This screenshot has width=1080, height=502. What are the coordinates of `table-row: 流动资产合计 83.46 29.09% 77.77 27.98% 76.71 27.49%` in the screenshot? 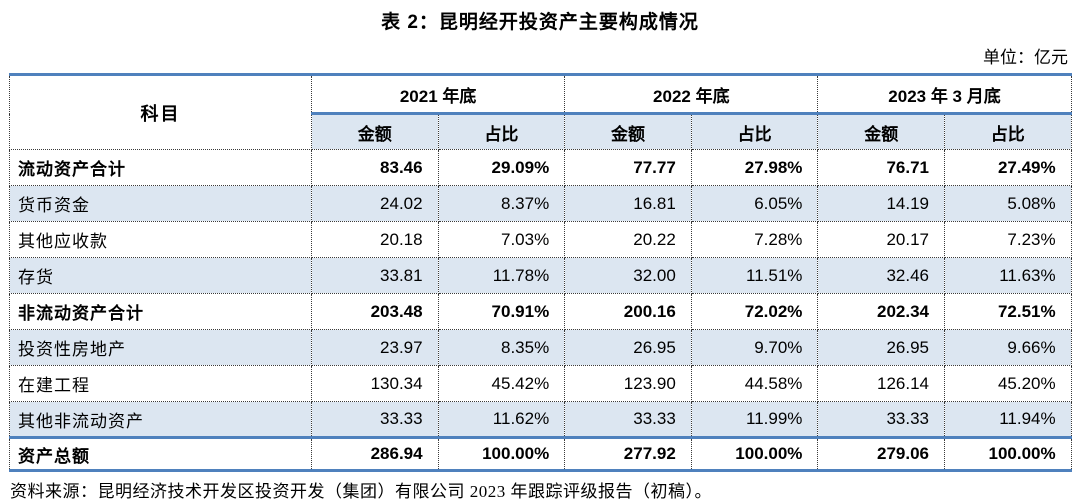 It's located at (540, 167).